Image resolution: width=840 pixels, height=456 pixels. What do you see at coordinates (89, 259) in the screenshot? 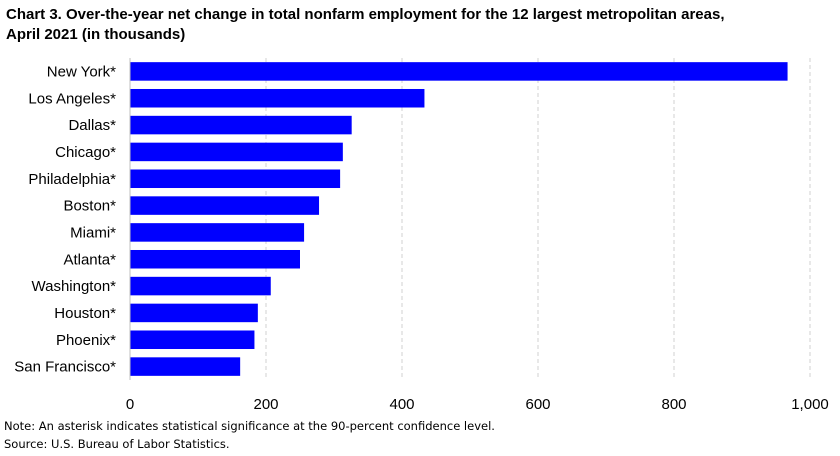
I see `category-label: Atlanta*` at bounding box center [89, 259].